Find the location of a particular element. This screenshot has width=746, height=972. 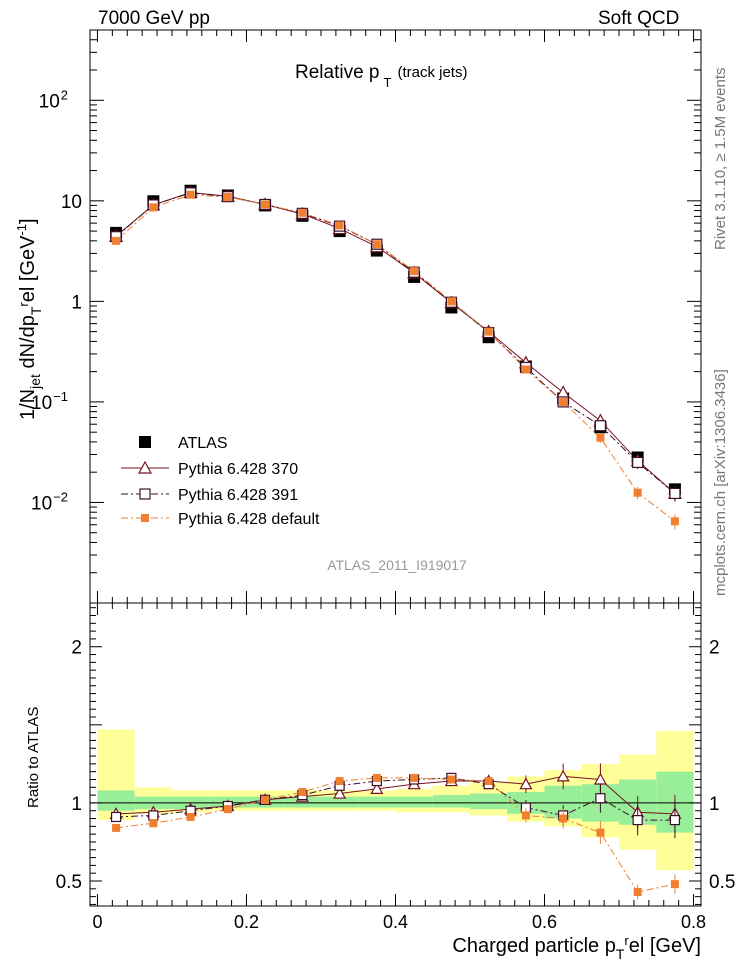

legend-label-1: Pythia 6.428 370 is located at coordinates (238, 469).